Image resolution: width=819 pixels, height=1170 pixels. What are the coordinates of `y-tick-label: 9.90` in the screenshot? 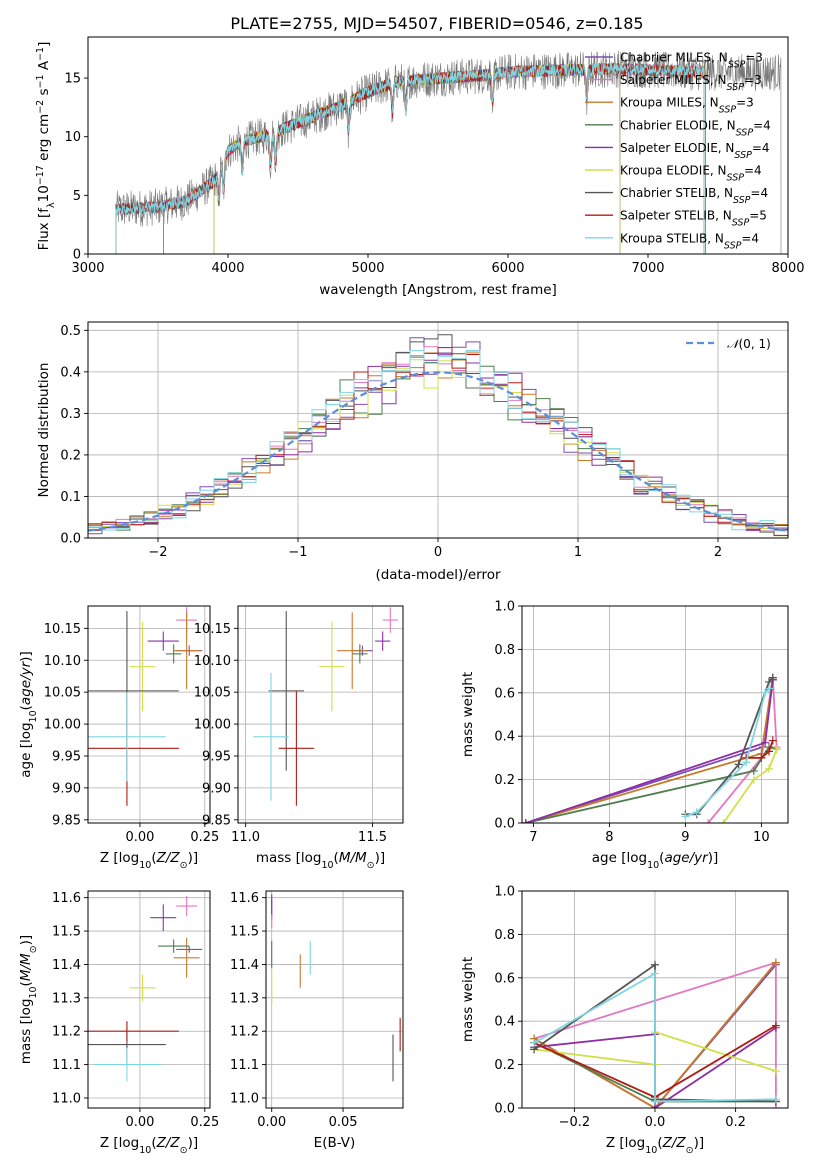 It's located at (66, 788).